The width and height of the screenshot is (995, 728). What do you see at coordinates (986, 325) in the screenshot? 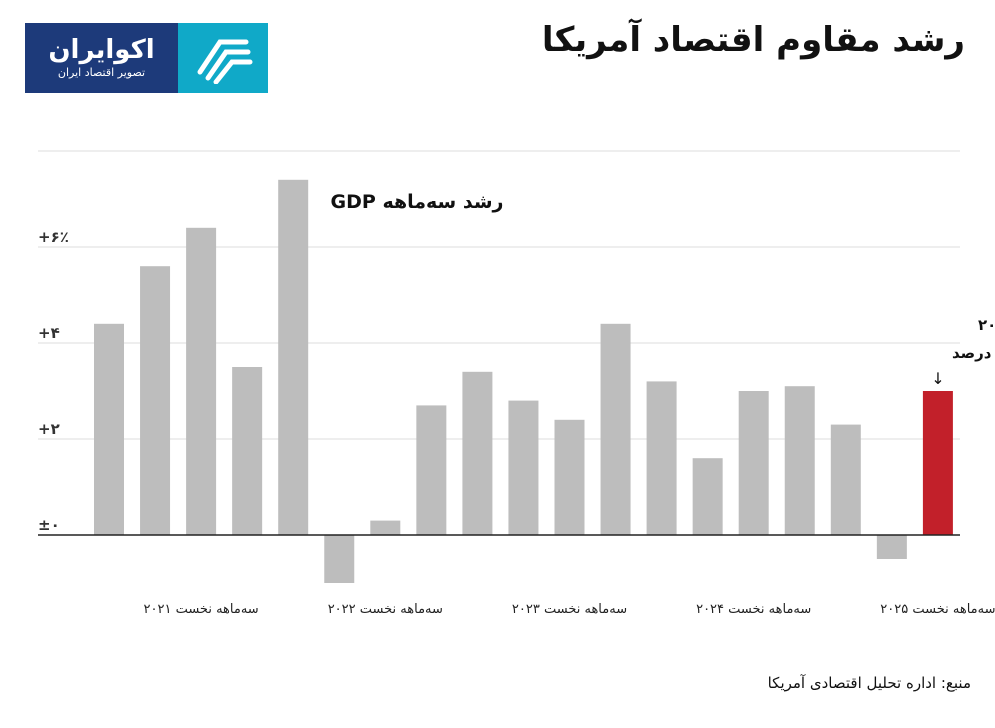
I see `annotation-line: رشد سه‌ماهه دوم ۲۰۲۵` at bounding box center [986, 325].